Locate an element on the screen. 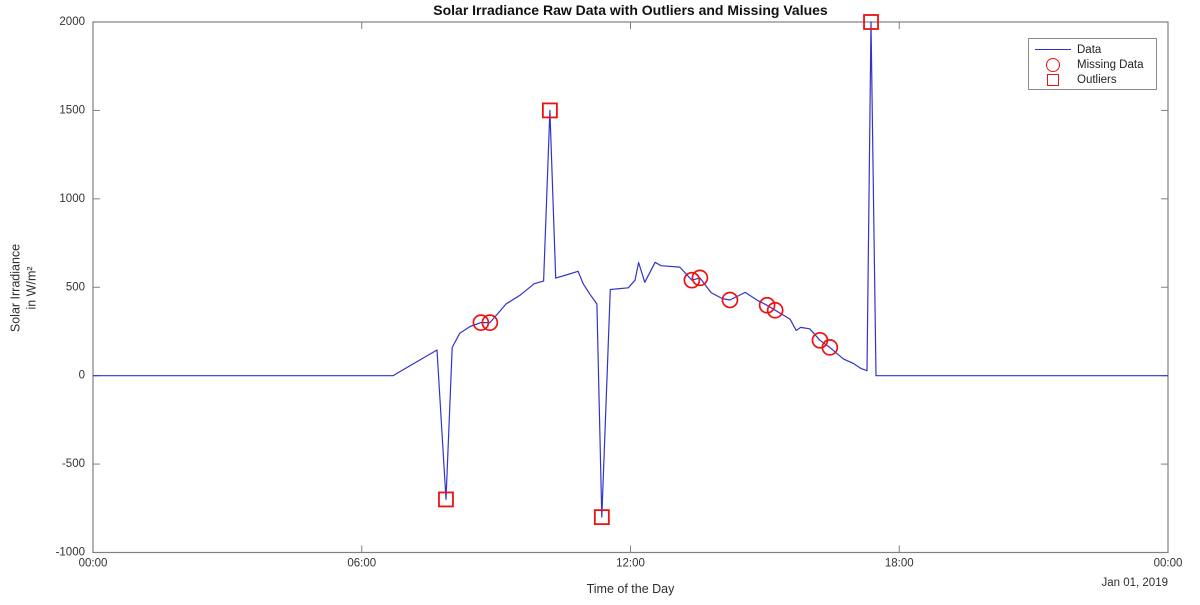 The width and height of the screenshot is (1200, 605). x-tick-label: 12:00 is located at coordinates (630, 564).